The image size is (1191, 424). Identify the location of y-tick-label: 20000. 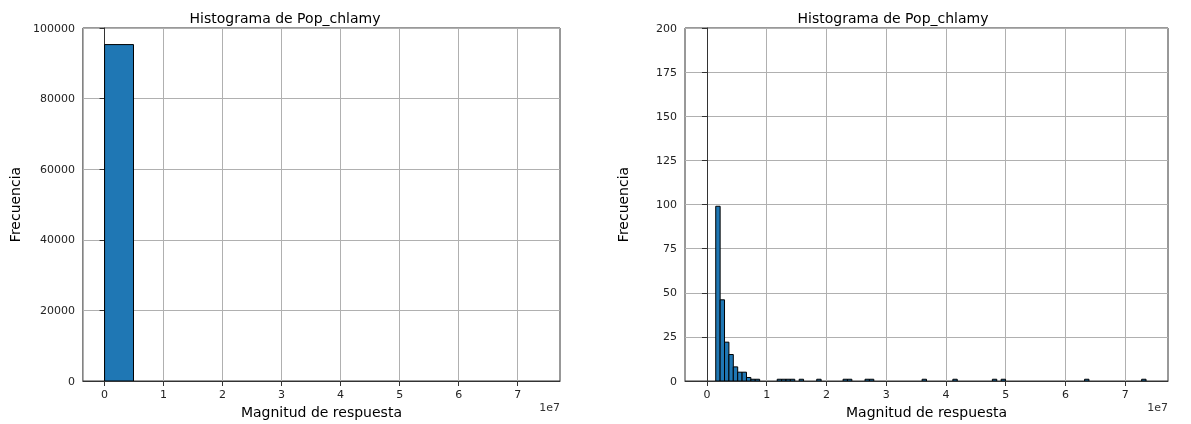
(57, 310).